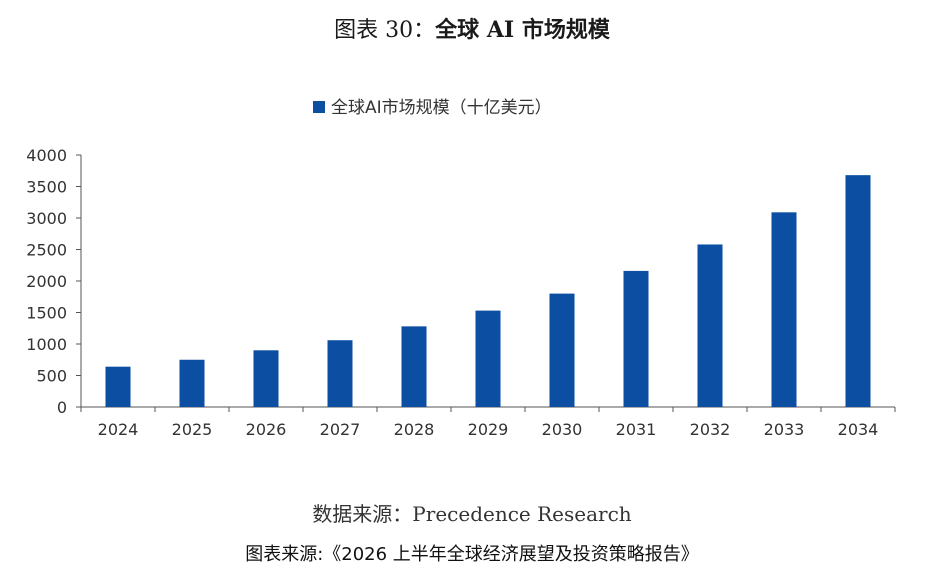 This screenshot has width=944, height=576. What do you see at coordinates (46, 313) in the screenshot?
I see `y-tick-label: 1500` at bounding box center [46, 313].